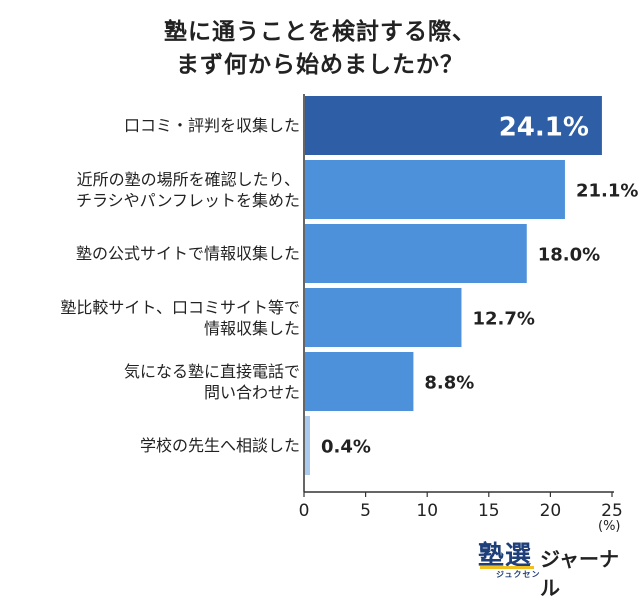  Describe the element at coordinates (579, 573) in the screenshot. I see `logo-journal-text: ジャーナル` at that location.